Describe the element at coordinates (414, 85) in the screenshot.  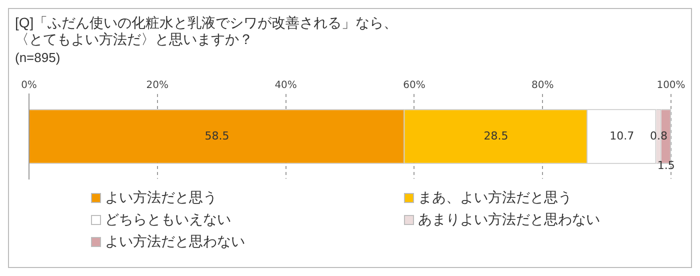
I see `x-tick-label: 60%` at that location.